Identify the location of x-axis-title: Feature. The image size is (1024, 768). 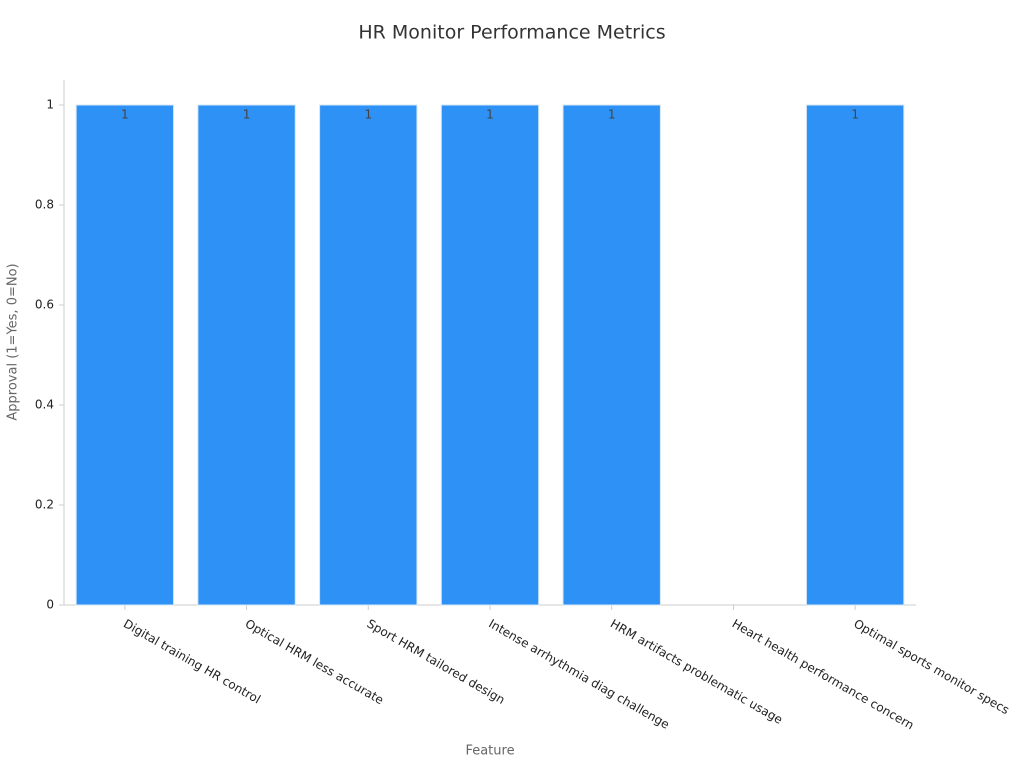
(489, 751).